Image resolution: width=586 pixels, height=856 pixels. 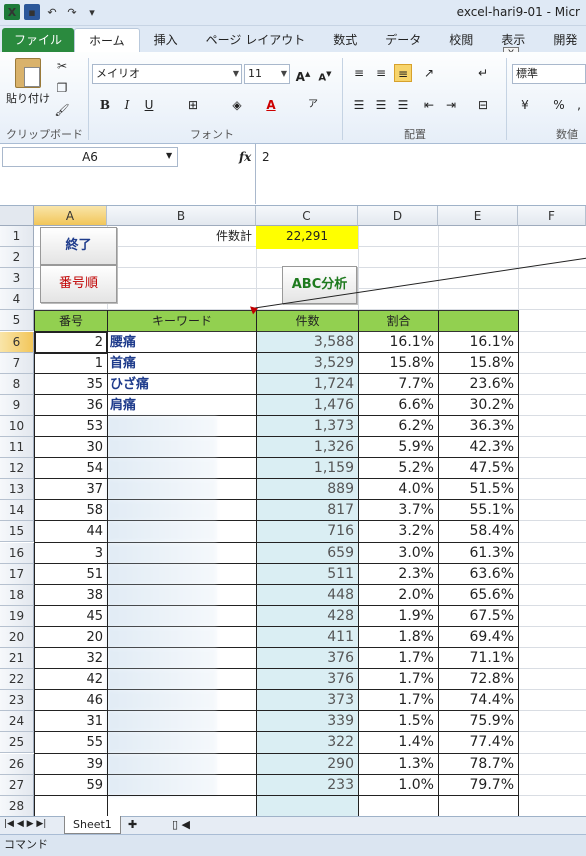 What do you see at coordinates (17, 384) in the screenshot?
I see `row-header-8: 8` at bounding box center [17, 384].